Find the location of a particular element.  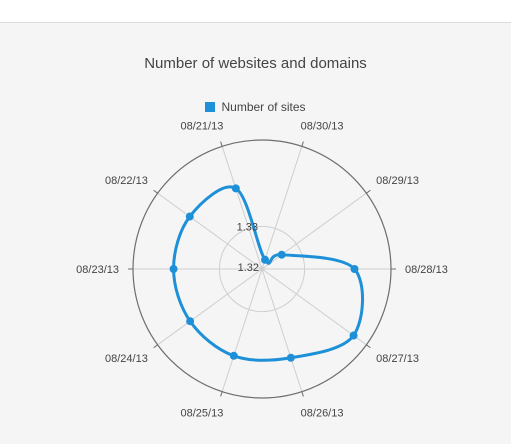

category-label: 08/23/13 is located at coordinates (97, 270).